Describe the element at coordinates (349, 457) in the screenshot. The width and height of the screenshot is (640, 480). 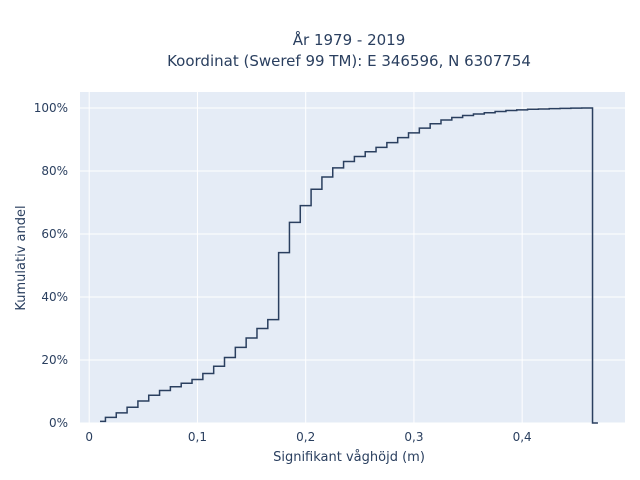
I see `x-axis-title: Signifikant våghöjd (m)` at that location.